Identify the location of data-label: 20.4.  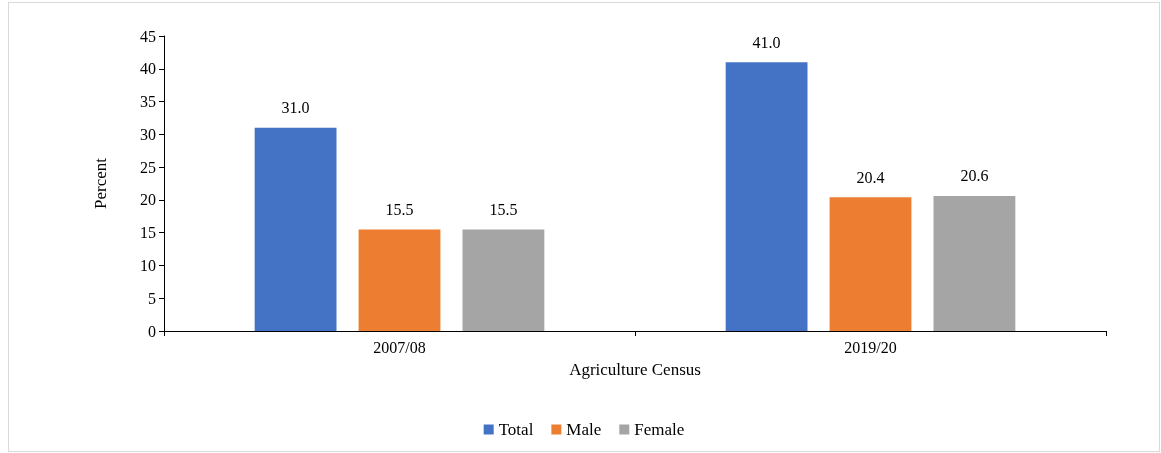
(870, 177).